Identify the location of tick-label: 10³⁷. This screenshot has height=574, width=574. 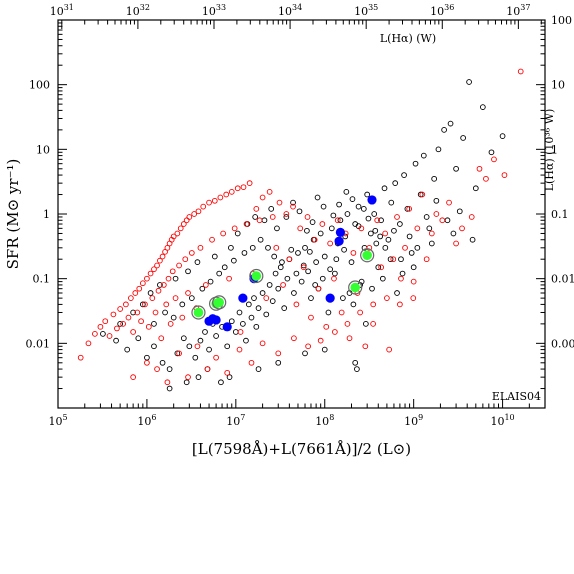
(518, 10).